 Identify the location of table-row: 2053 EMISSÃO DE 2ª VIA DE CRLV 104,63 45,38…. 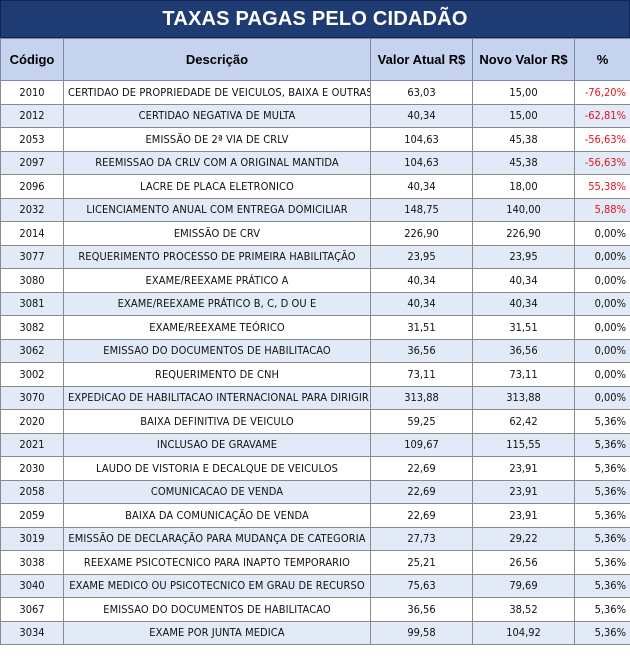
(315, 139).